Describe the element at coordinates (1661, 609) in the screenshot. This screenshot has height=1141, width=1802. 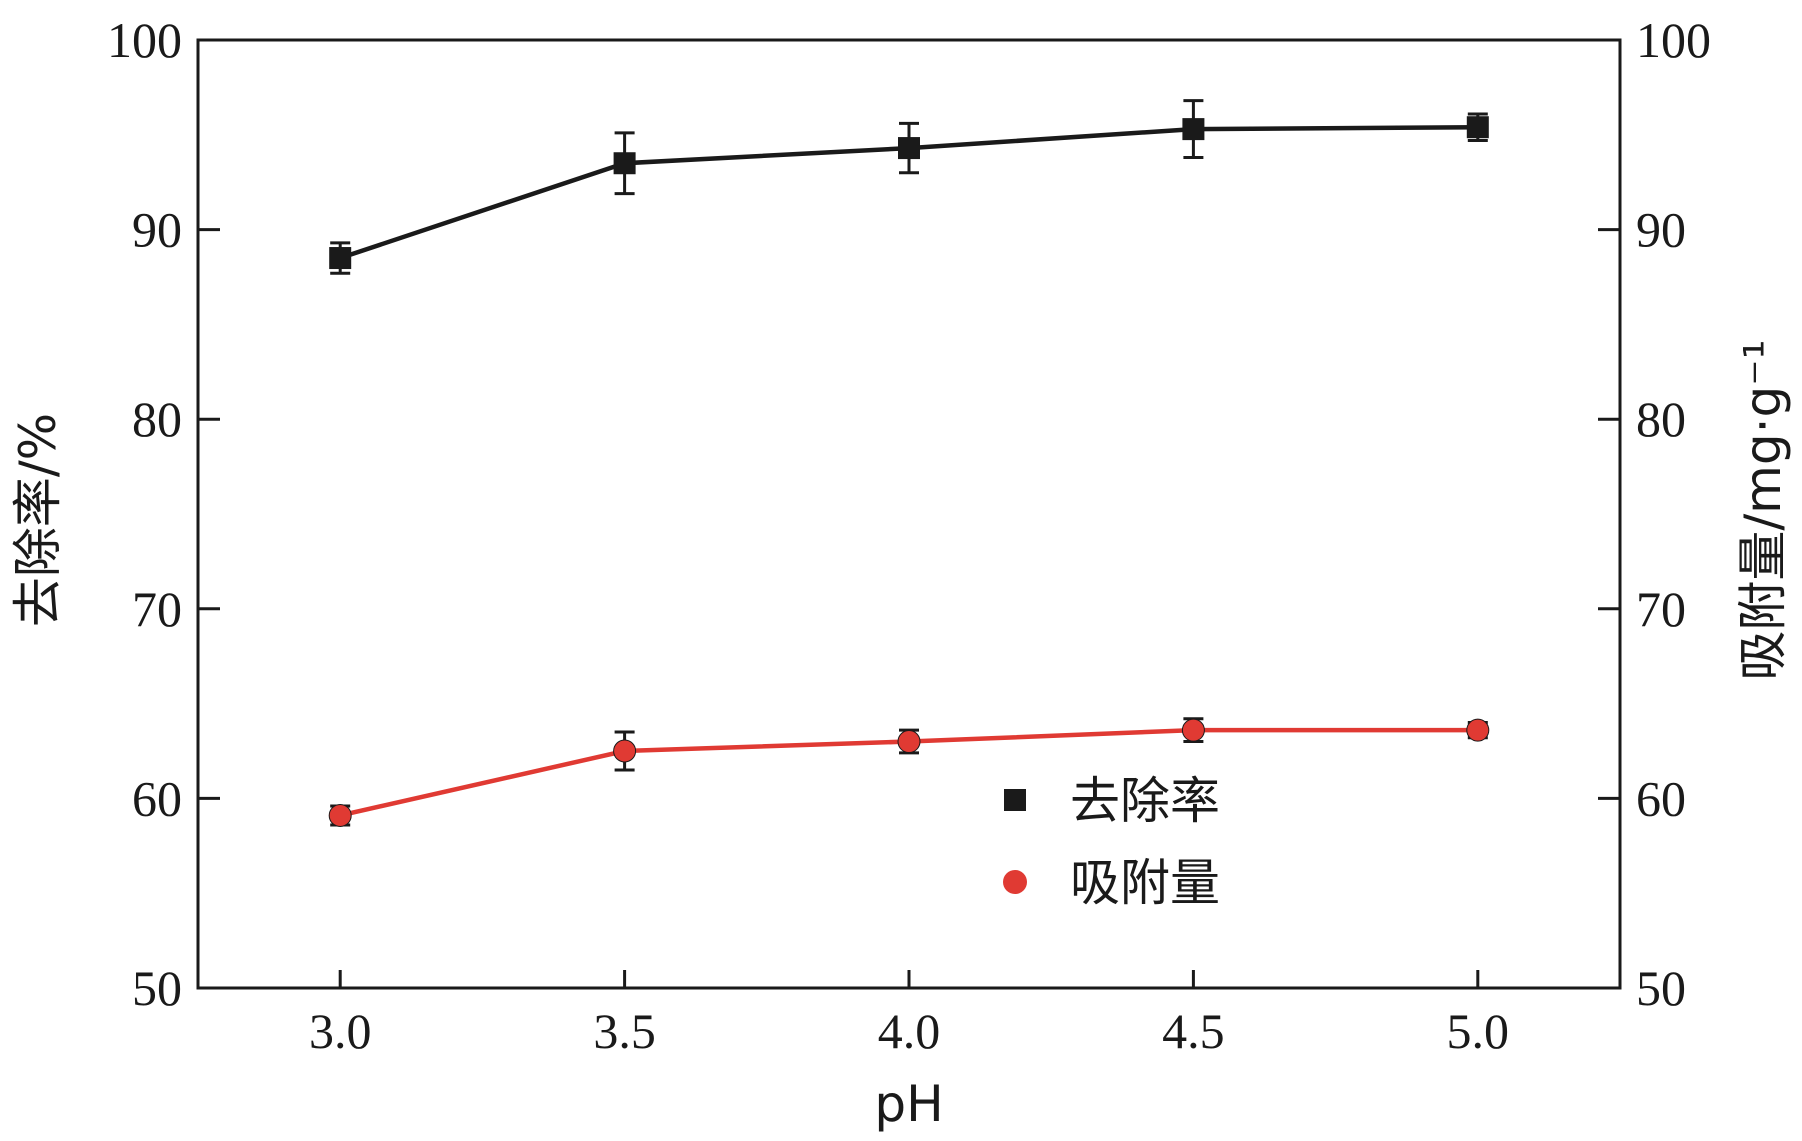
I see `y-right-tick-label: 70` at that location.